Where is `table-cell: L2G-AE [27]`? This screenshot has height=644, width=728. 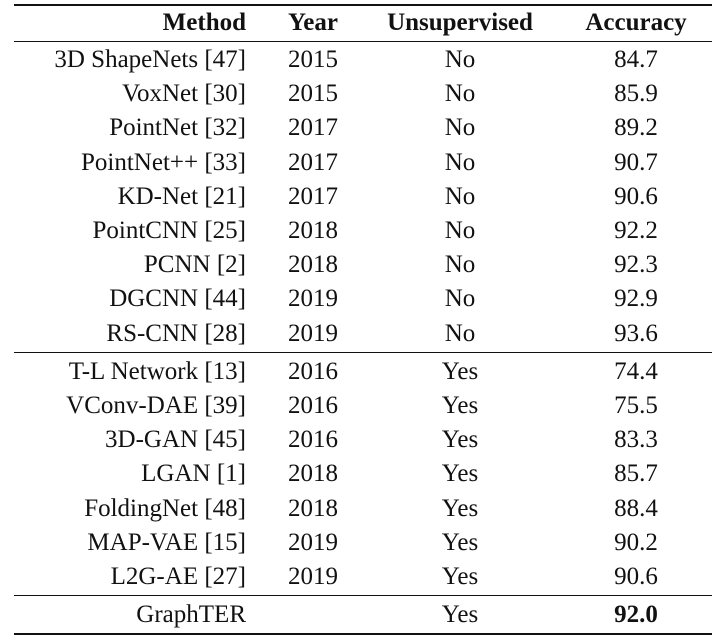 table-cell: L2G-AE [27] is located at coordinates (178, 576).